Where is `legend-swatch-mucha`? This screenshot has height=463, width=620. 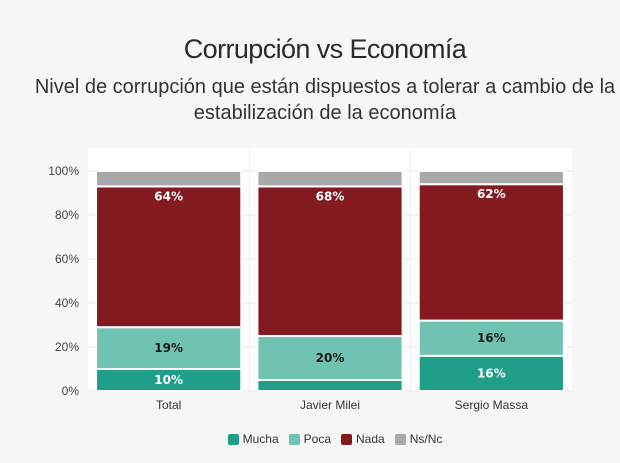 legend-swatch-mucha is located at coordinates (233, 439).